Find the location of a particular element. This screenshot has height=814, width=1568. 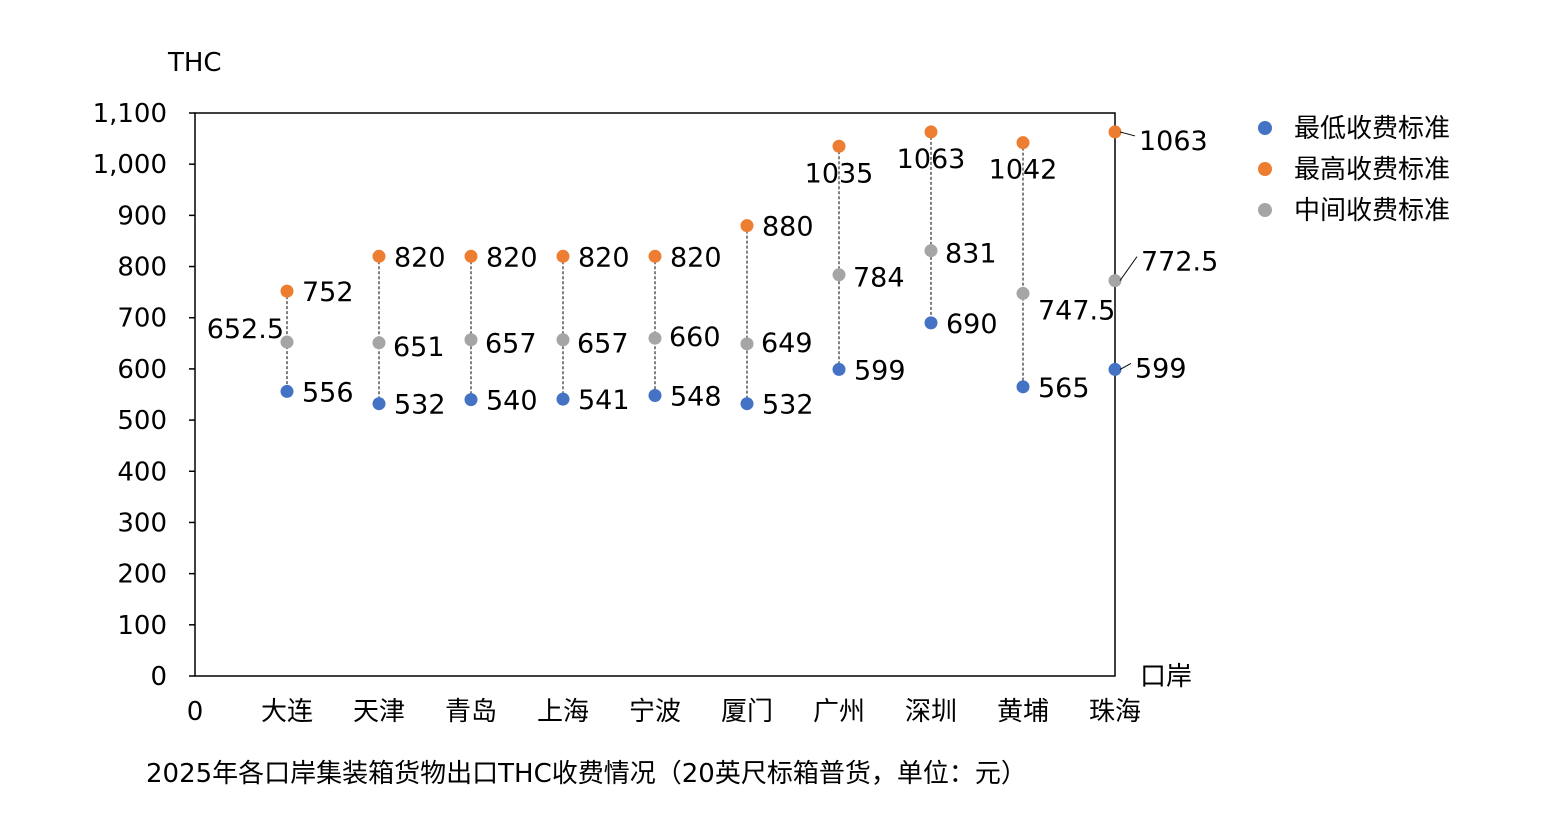

y-axis-title: THC is located at coordinates (194, 63).